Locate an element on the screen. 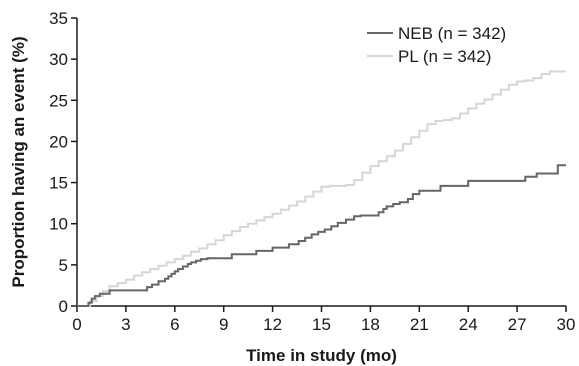  x-axis-ticks: 0 3 6 9 12 15 18 21 24 27 30 is located at coordinates (323, 320).